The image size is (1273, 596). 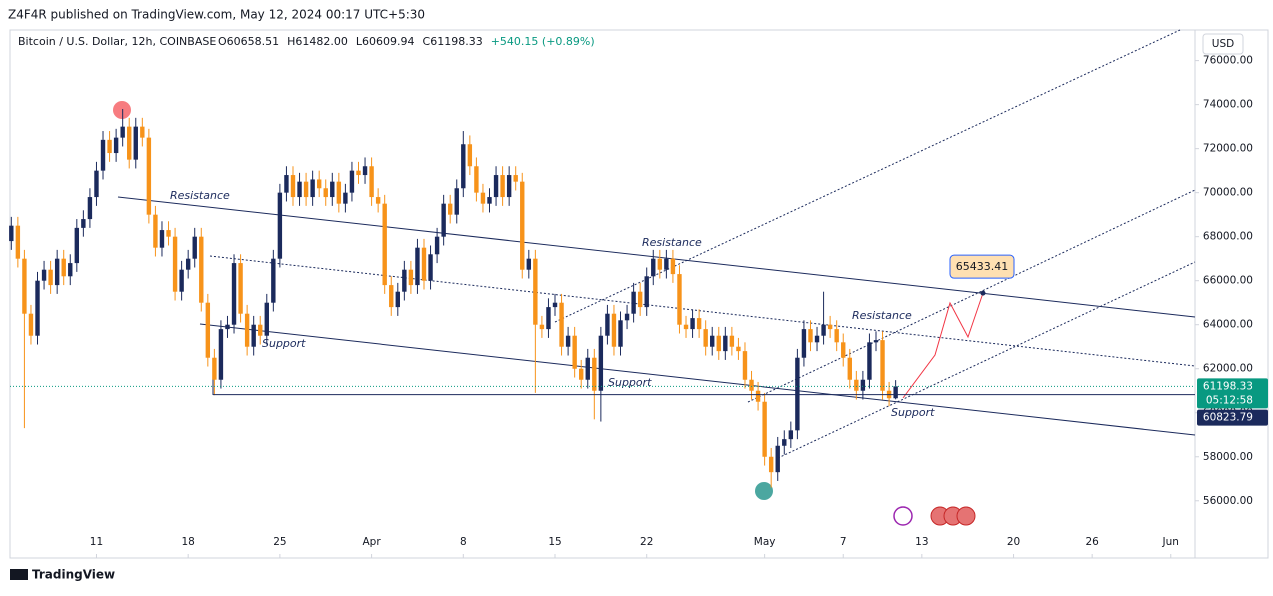 I want to click on x-tick-label: Jun, so click(x=1170, y=542).